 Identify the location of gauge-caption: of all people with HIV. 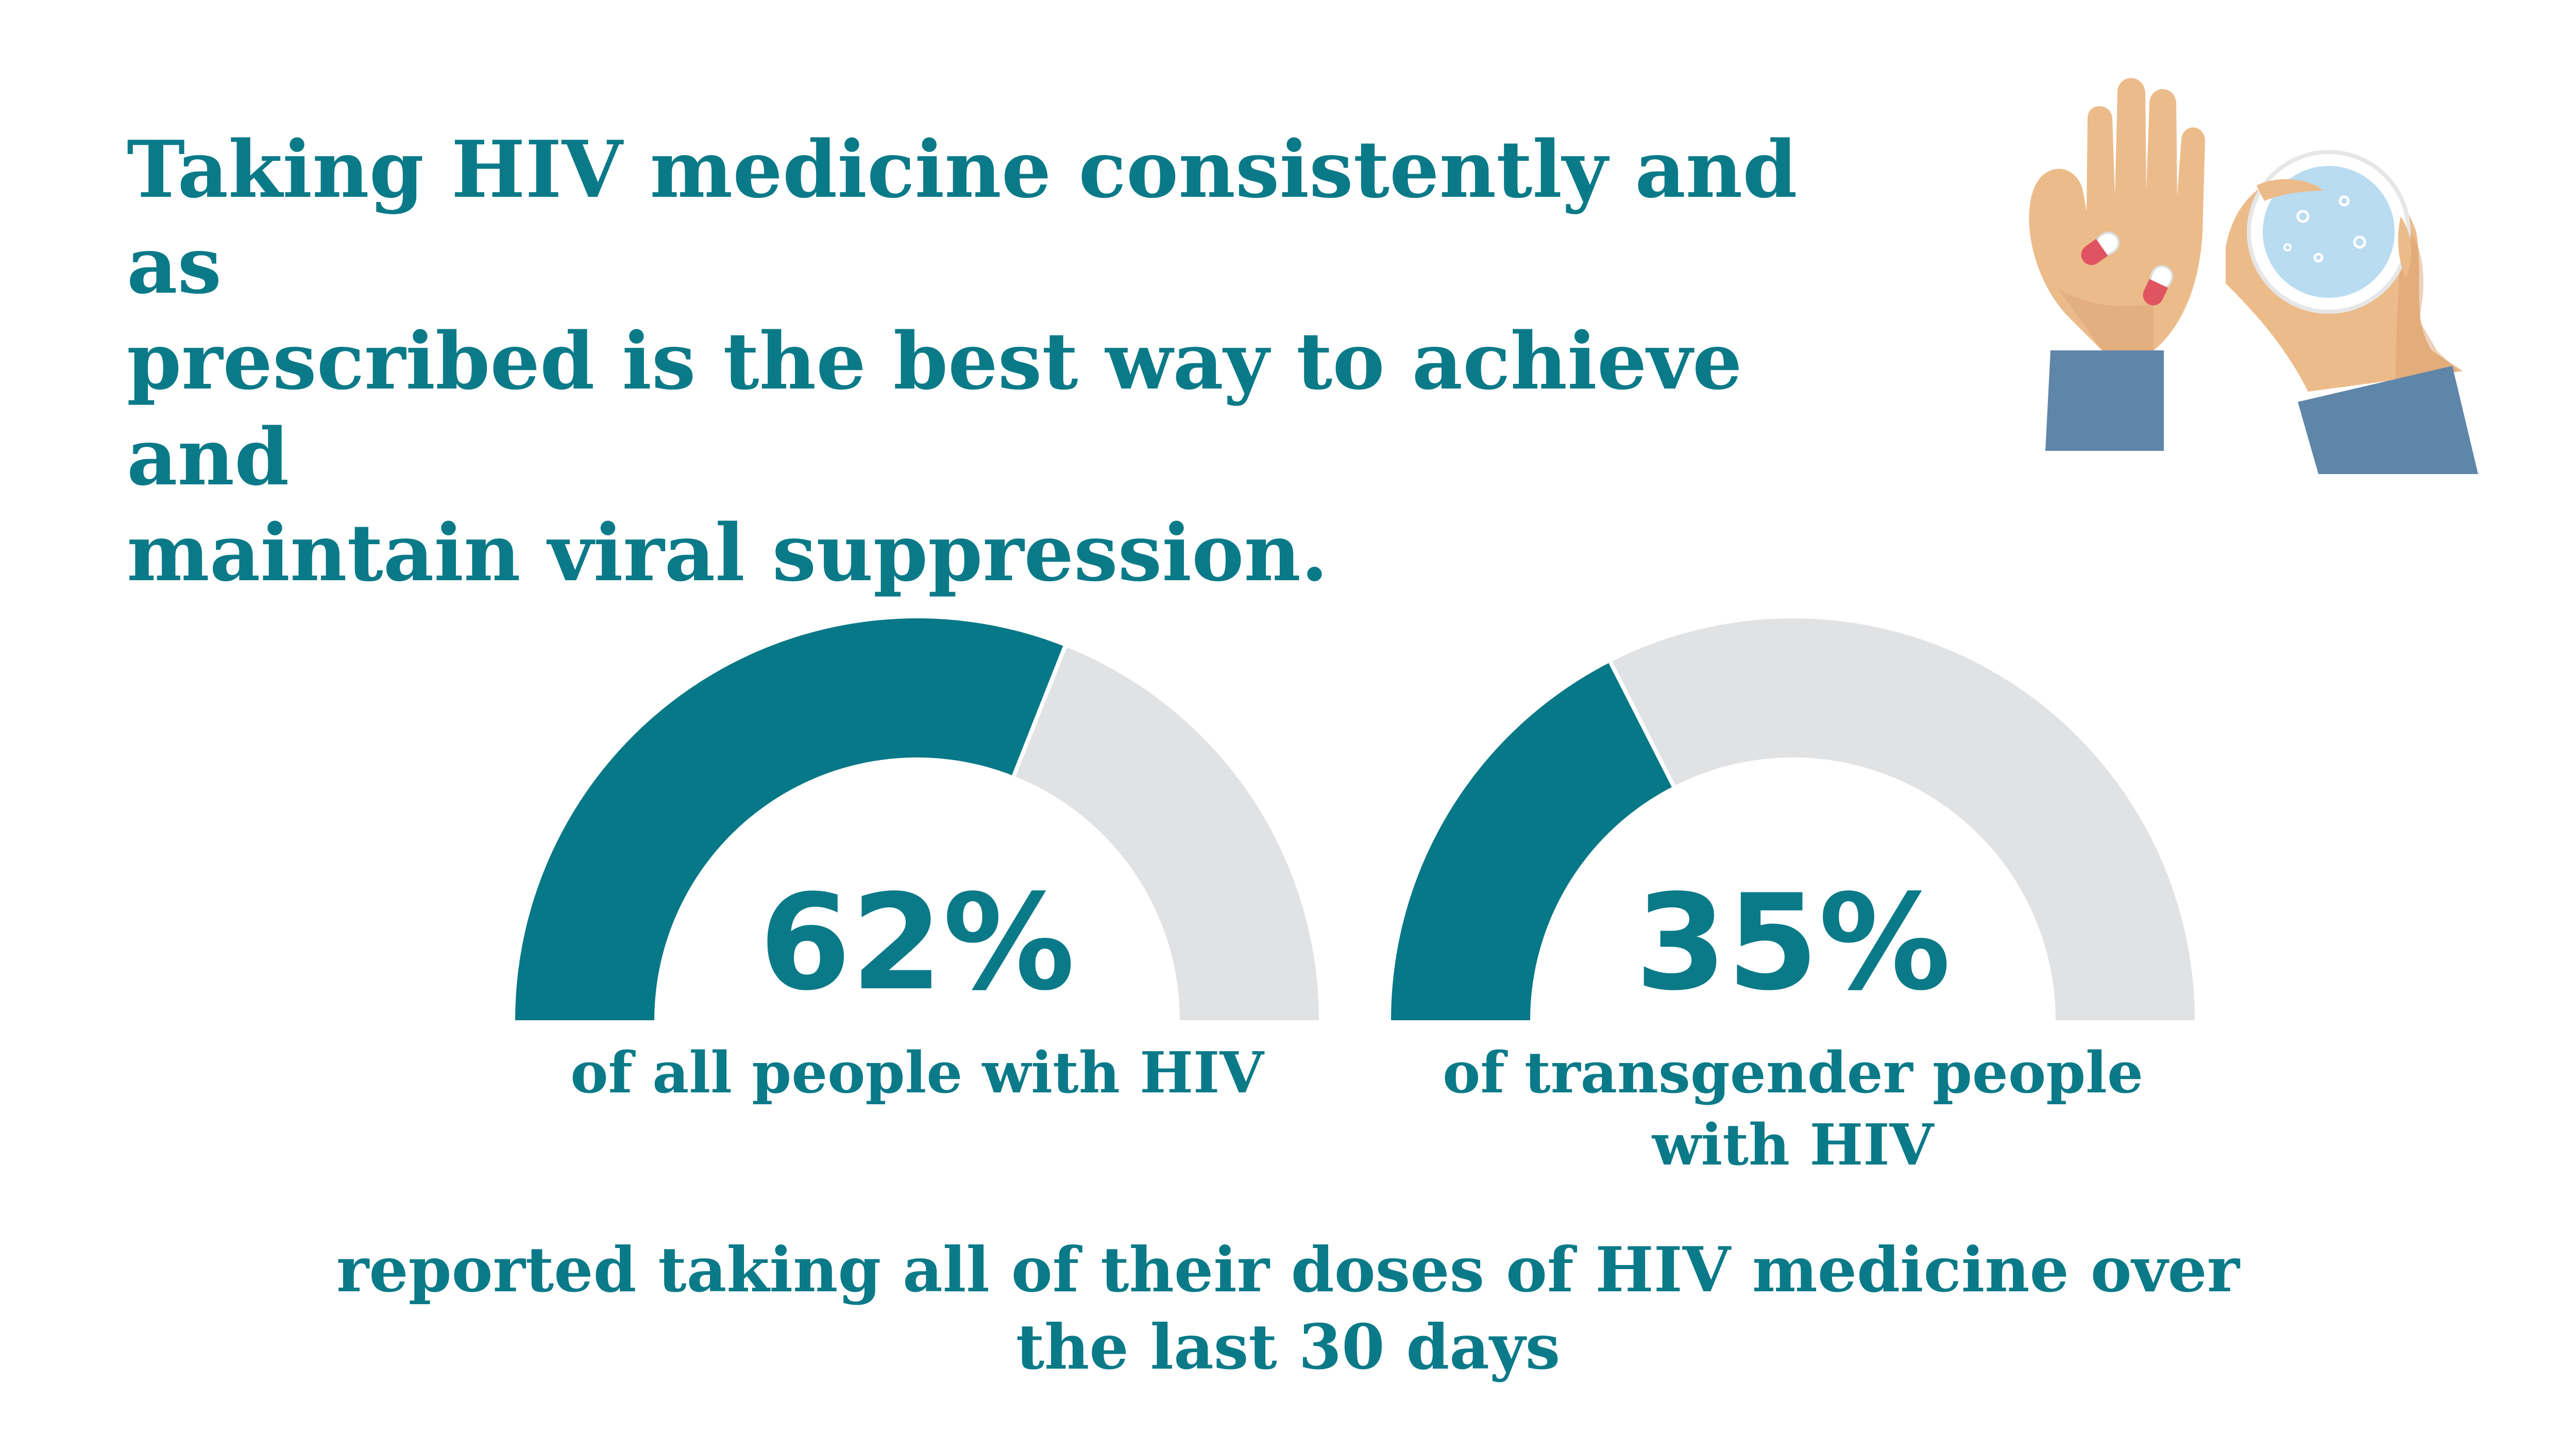
(917, 1073).